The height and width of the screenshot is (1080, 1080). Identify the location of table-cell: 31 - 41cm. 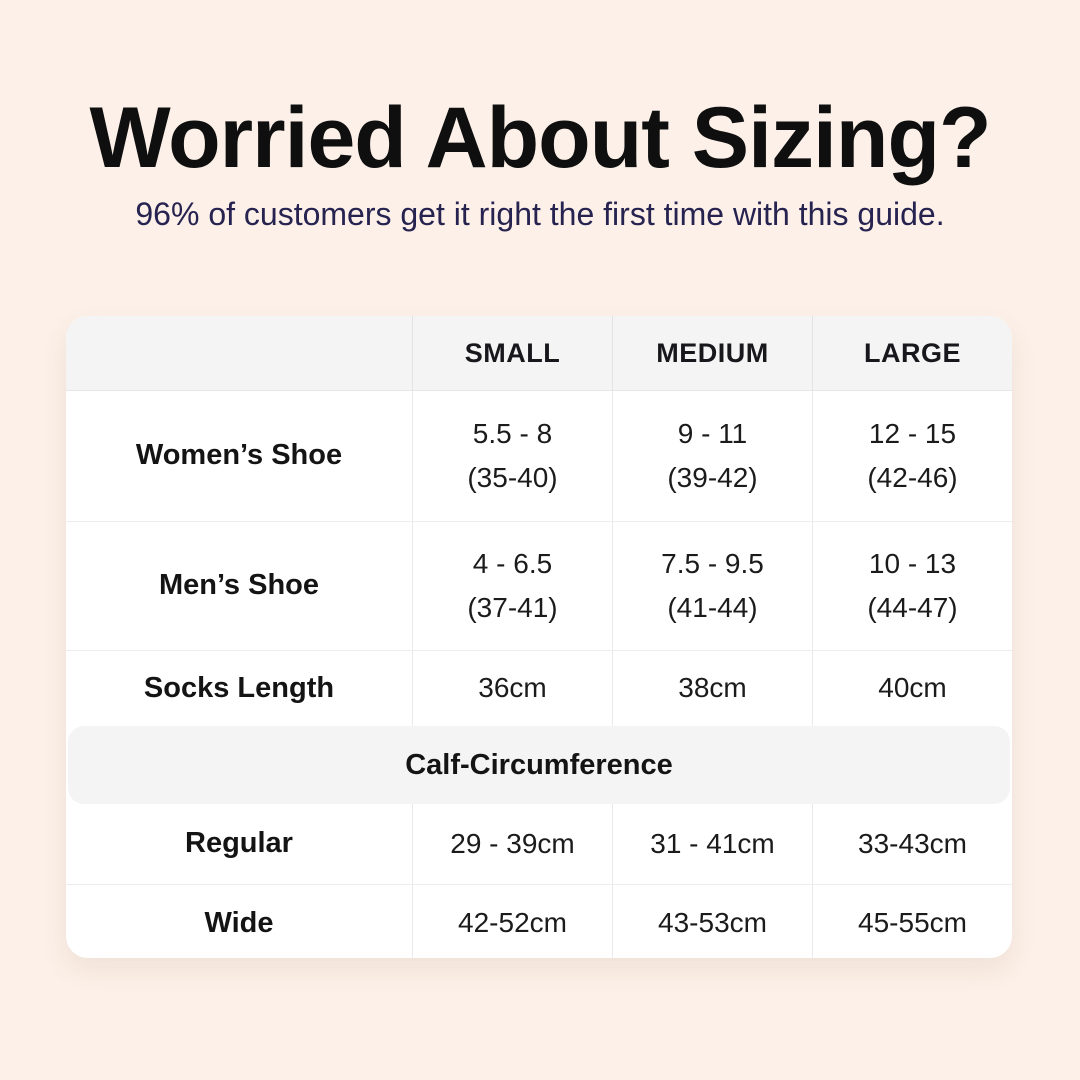
(712, 844).